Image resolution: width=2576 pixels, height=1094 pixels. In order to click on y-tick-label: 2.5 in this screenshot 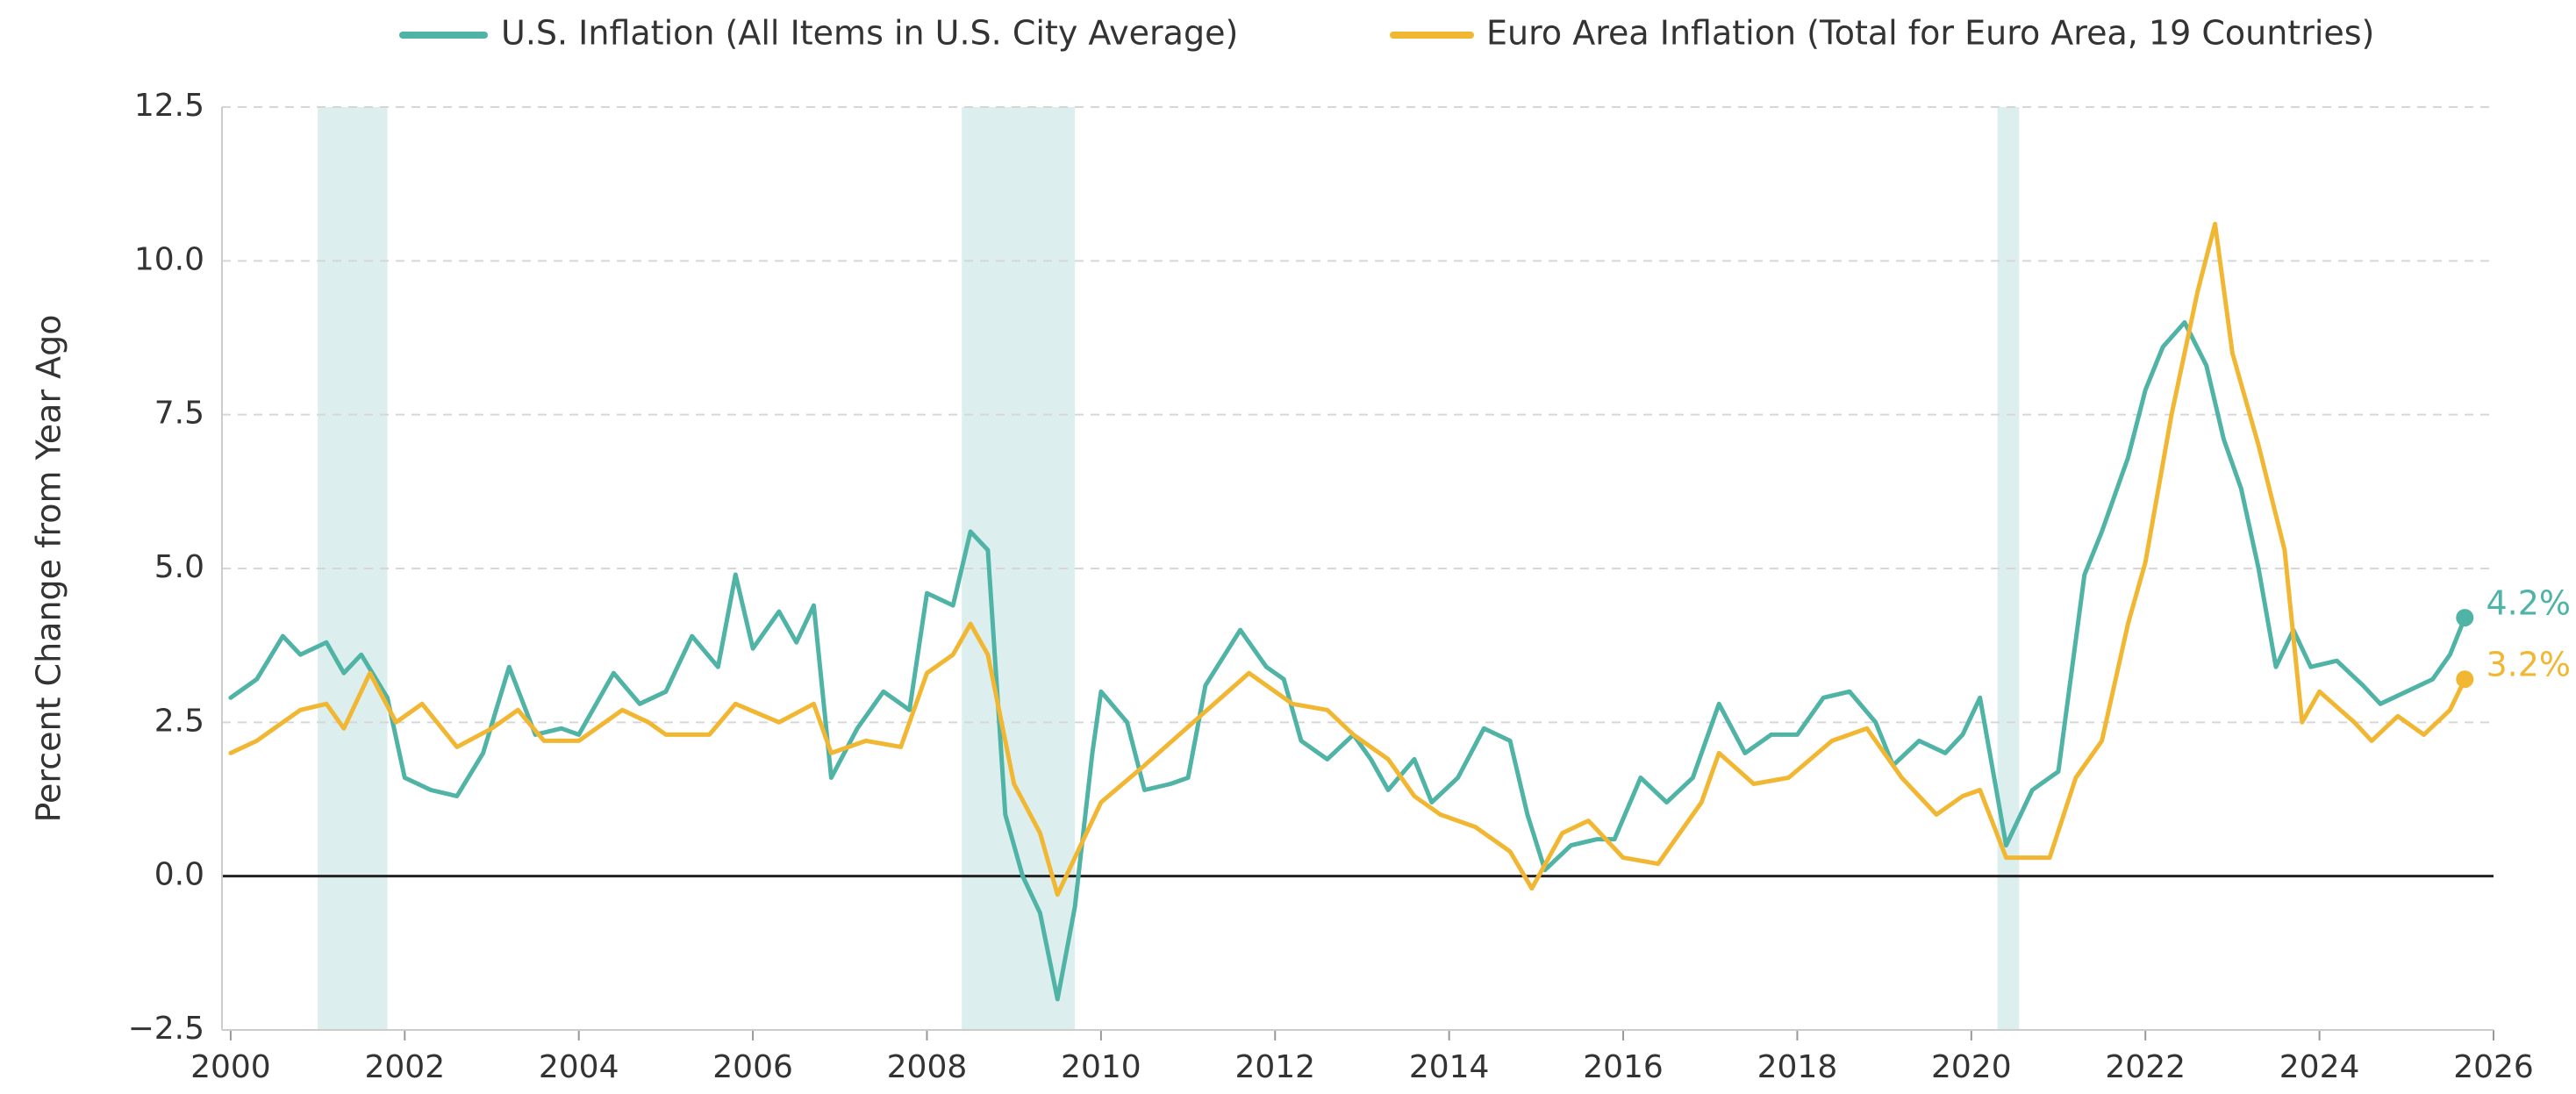, I will do `click(179, 721)`.